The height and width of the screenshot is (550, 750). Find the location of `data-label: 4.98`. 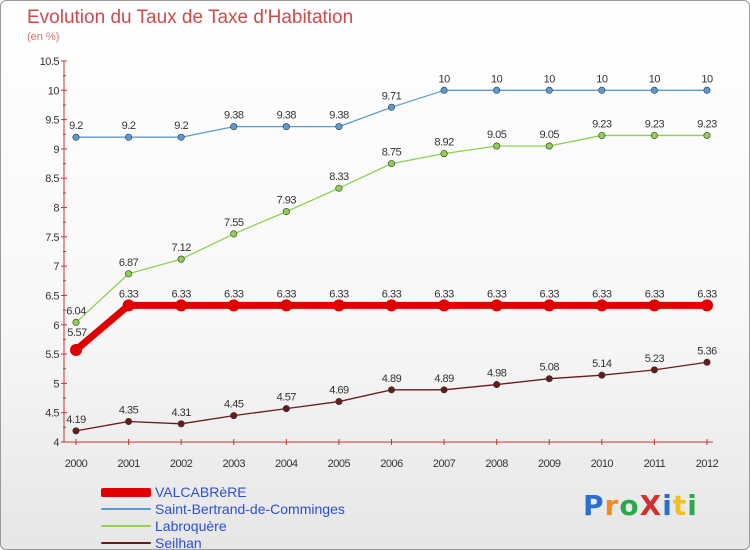

data-label: 4.98 is located at coordinates (497, 374).